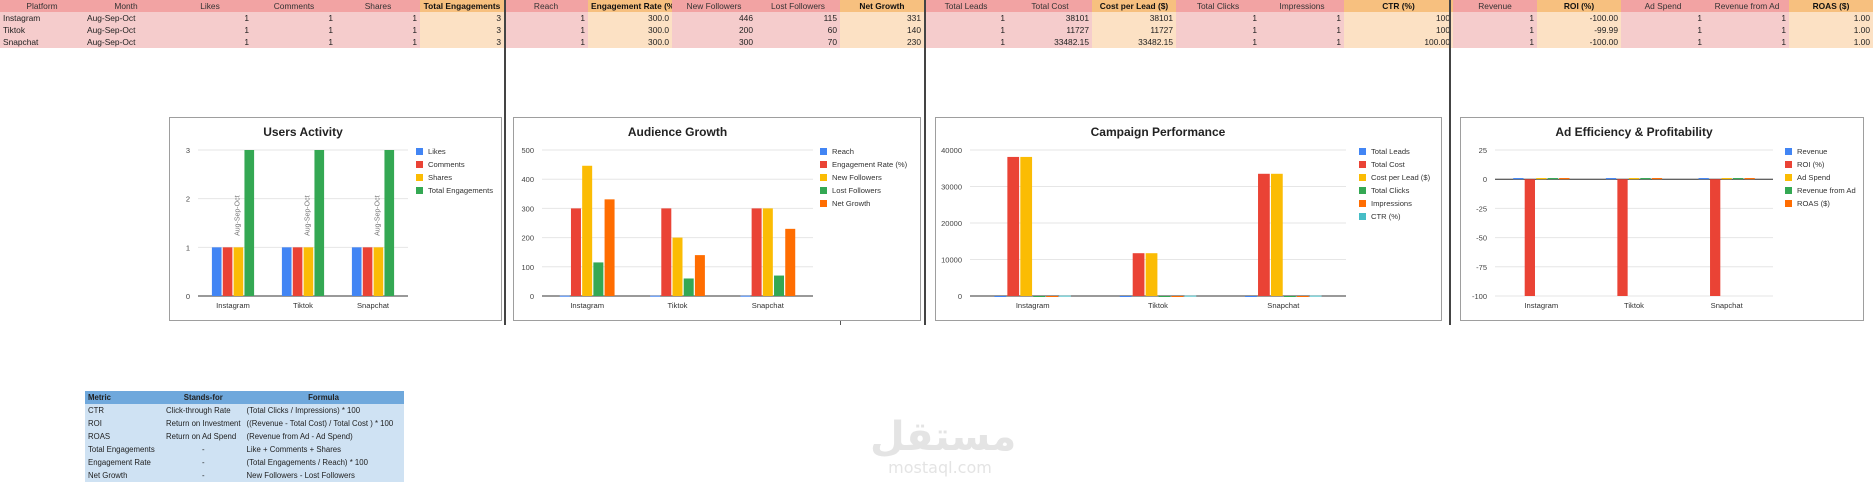  I want to click on legend-item: Total Clicks, so click(1394, 190).